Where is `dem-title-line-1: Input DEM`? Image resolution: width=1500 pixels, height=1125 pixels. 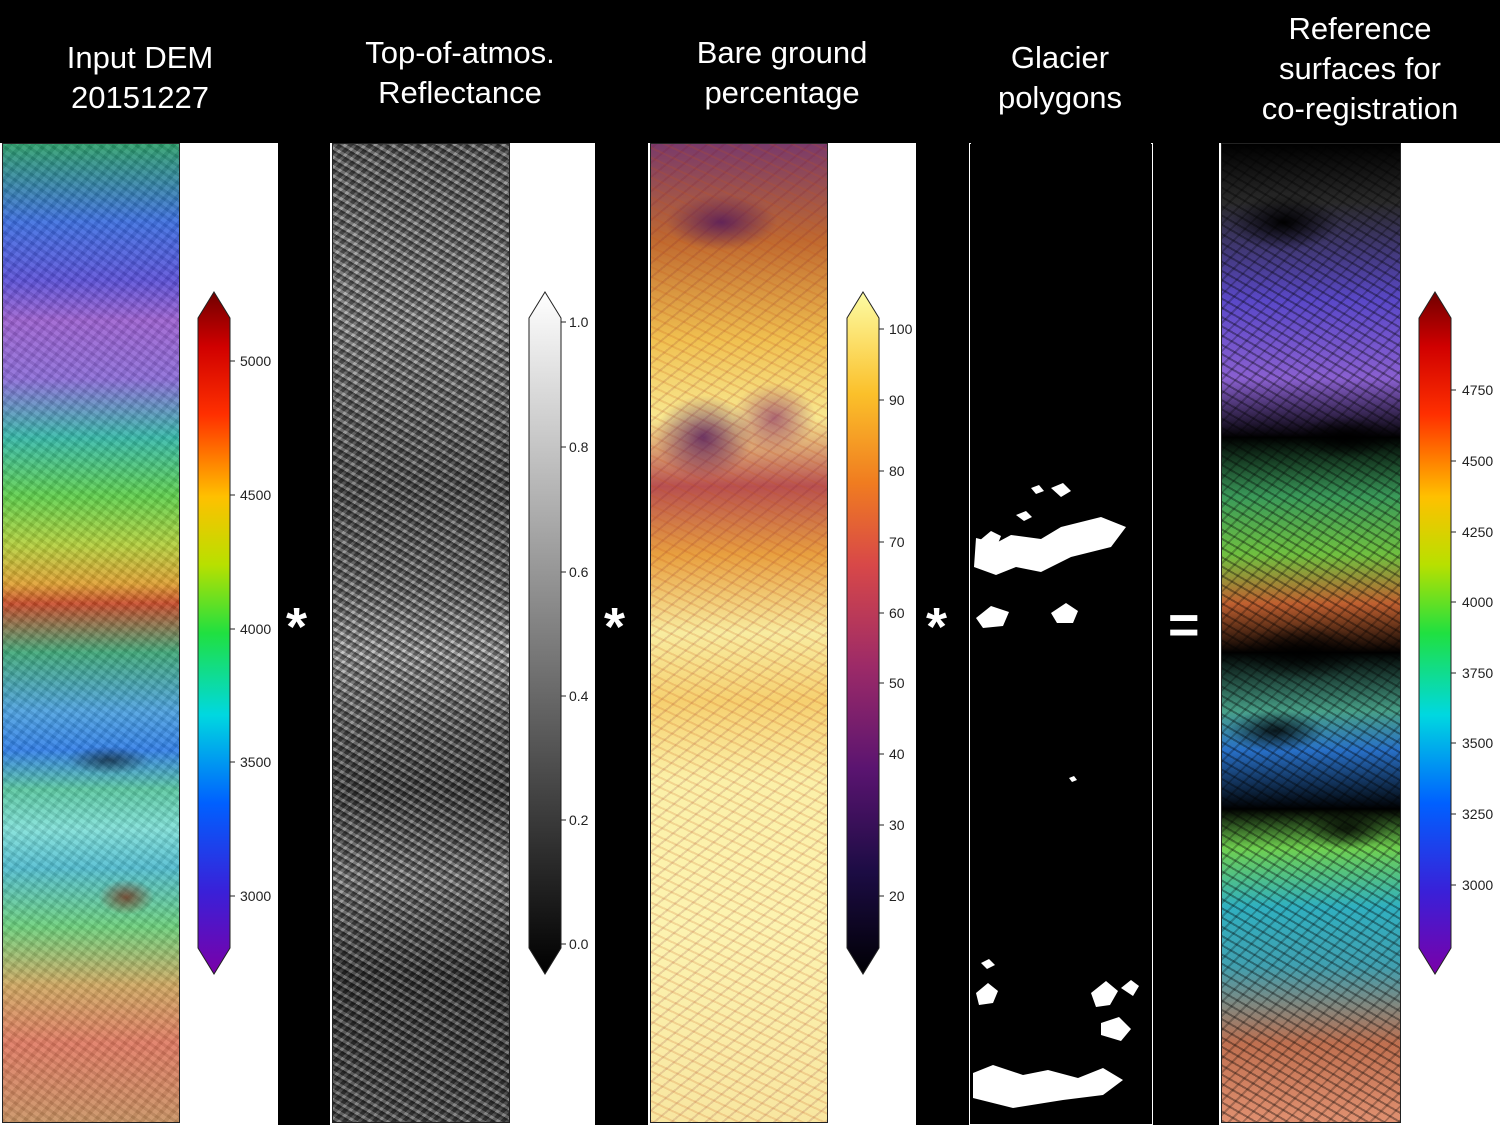 dem-title-line-1: Input DEM is located at coordinates (140, 57).